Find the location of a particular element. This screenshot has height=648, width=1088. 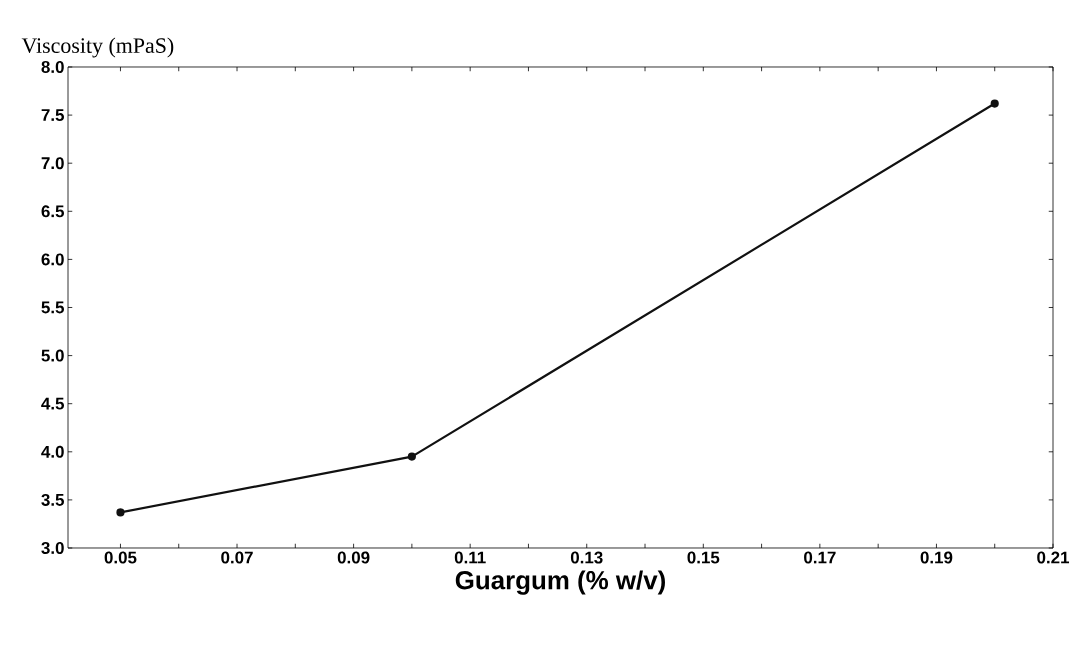

y-tick-label: 4.0 is located at coordinates (52, 451).